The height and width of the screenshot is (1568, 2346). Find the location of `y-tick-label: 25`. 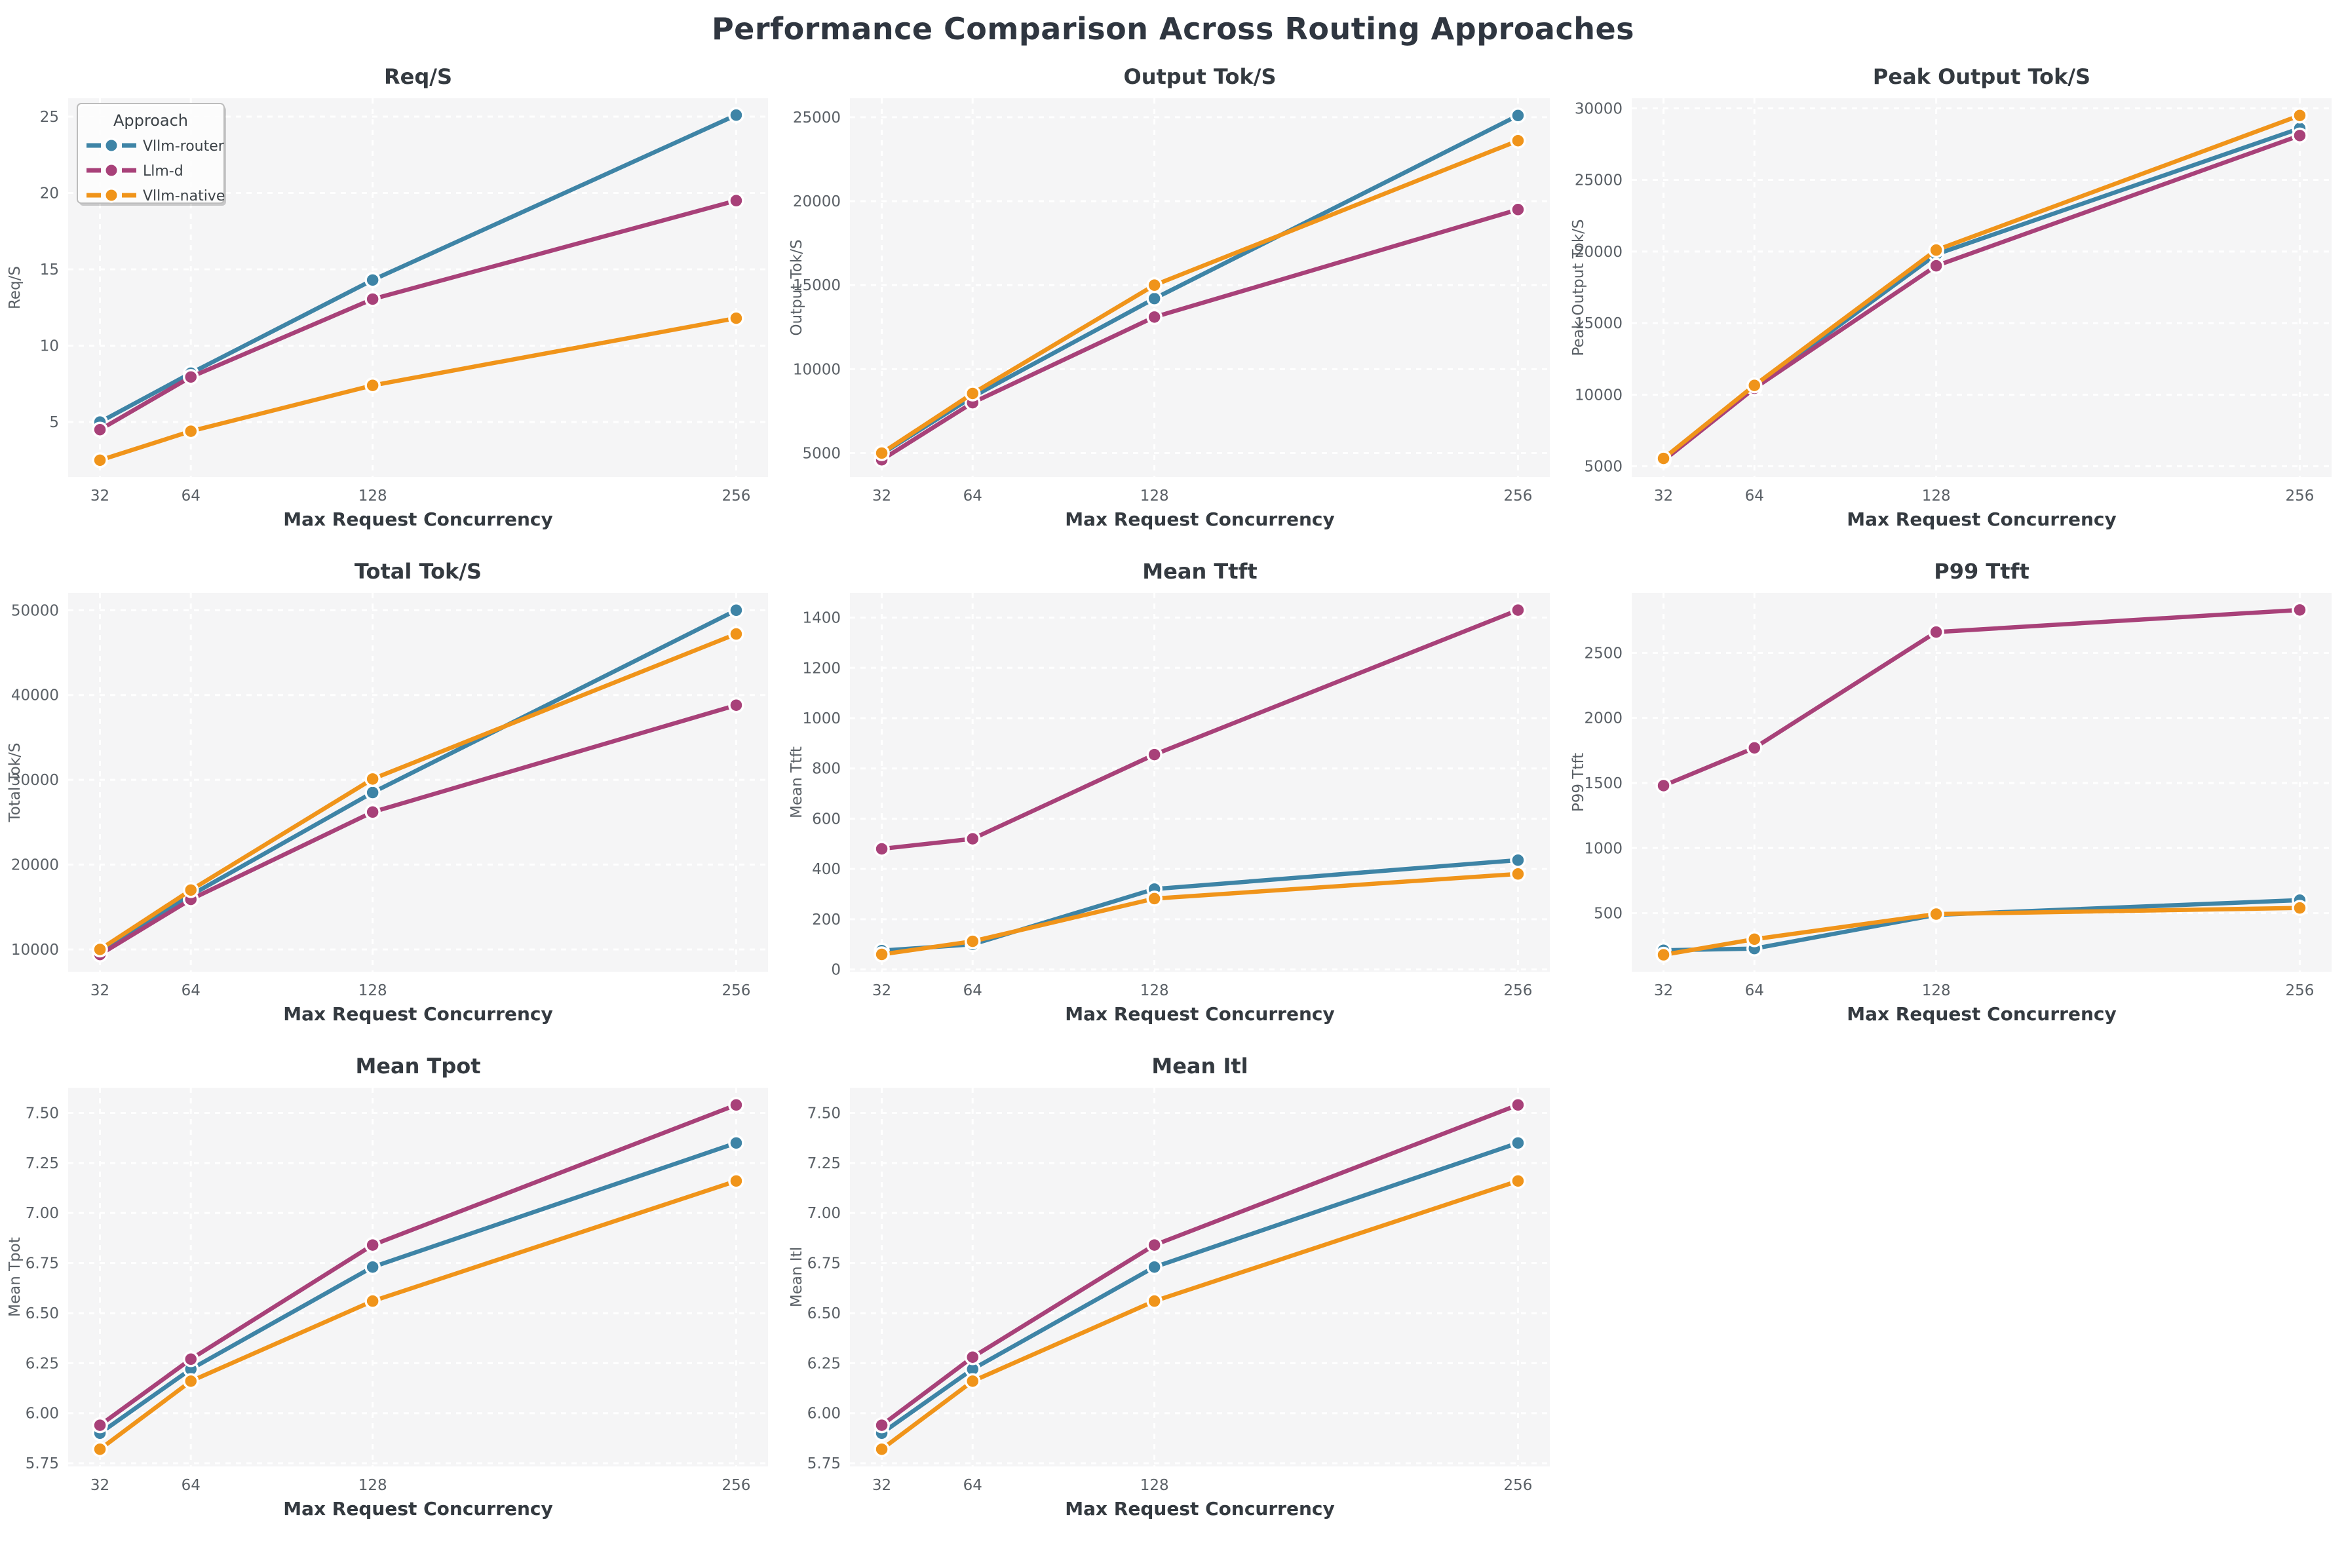

y-tick-label: 25 is located at coordinates (49, 117).